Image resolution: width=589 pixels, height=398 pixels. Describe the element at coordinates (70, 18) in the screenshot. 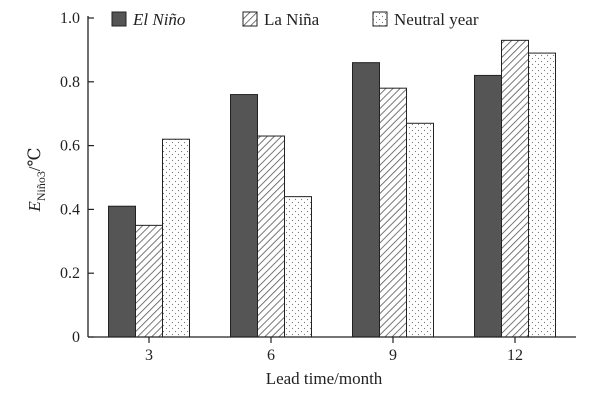

I see `y-tick-label: 1.0` at that location.